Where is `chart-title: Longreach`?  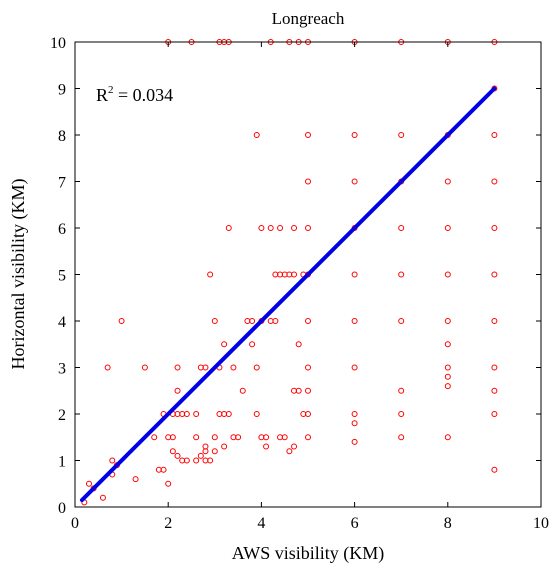 chart-title: Longreach is located at coordinates (308, 18).